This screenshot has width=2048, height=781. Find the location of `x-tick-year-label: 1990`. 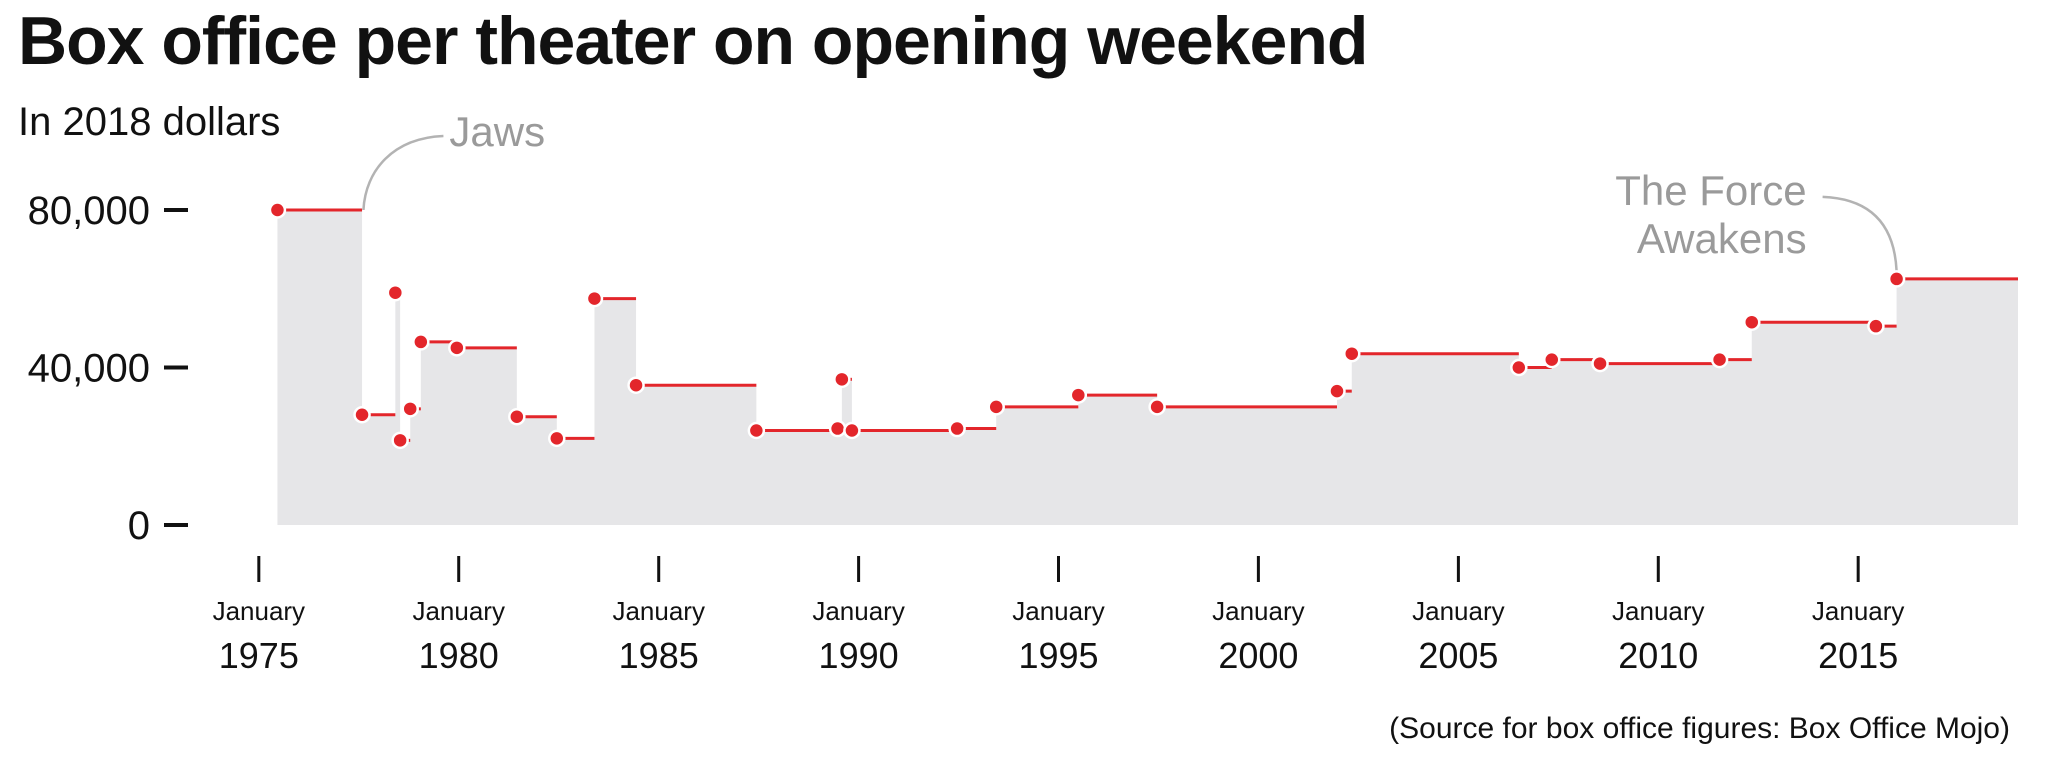

x-tick-year-label: 1990 is located at coordinates (859, 655).